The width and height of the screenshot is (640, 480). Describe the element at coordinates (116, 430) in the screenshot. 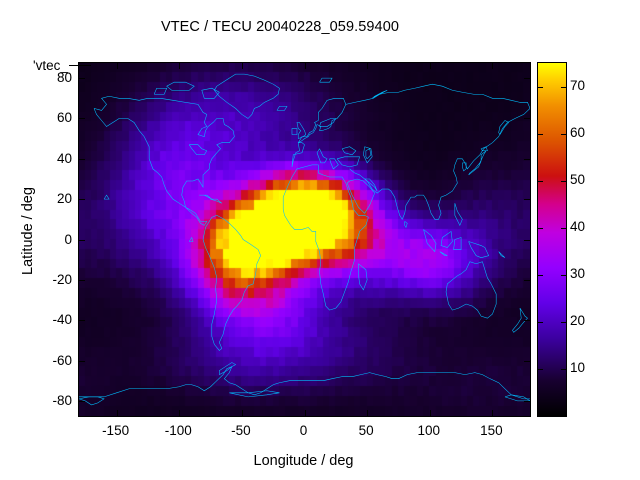

I see `x-tick-label: -150` at that location.